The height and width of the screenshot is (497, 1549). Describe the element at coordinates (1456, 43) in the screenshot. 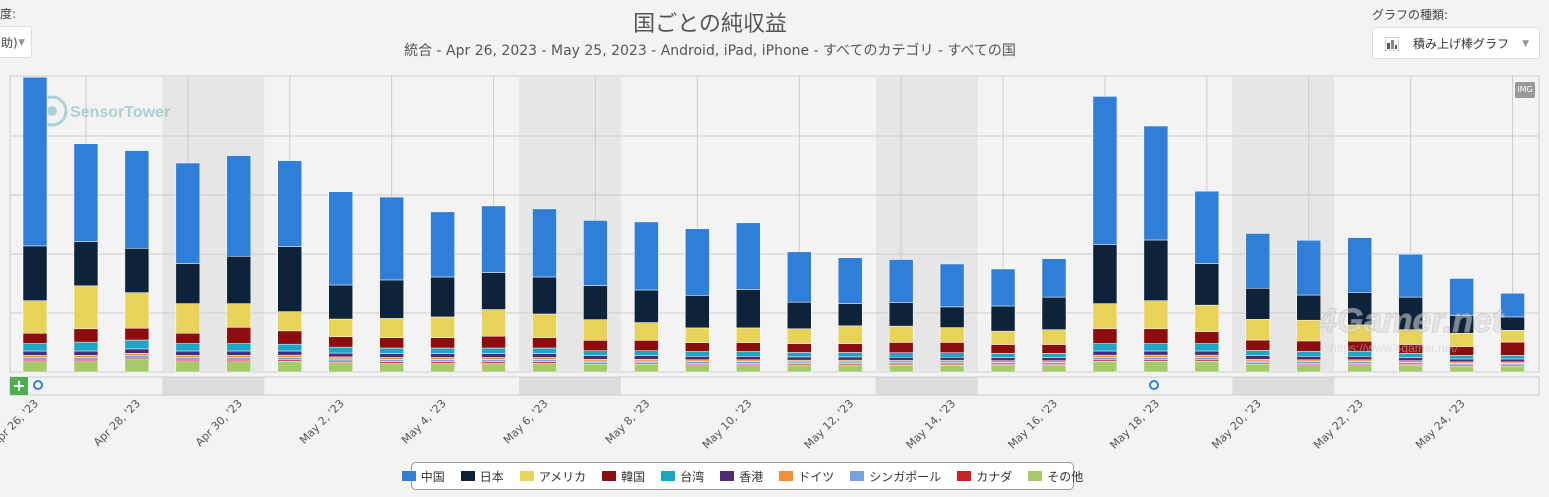

I see `chart-type-select: 積み上げ棒グラフ ▼` at that location.